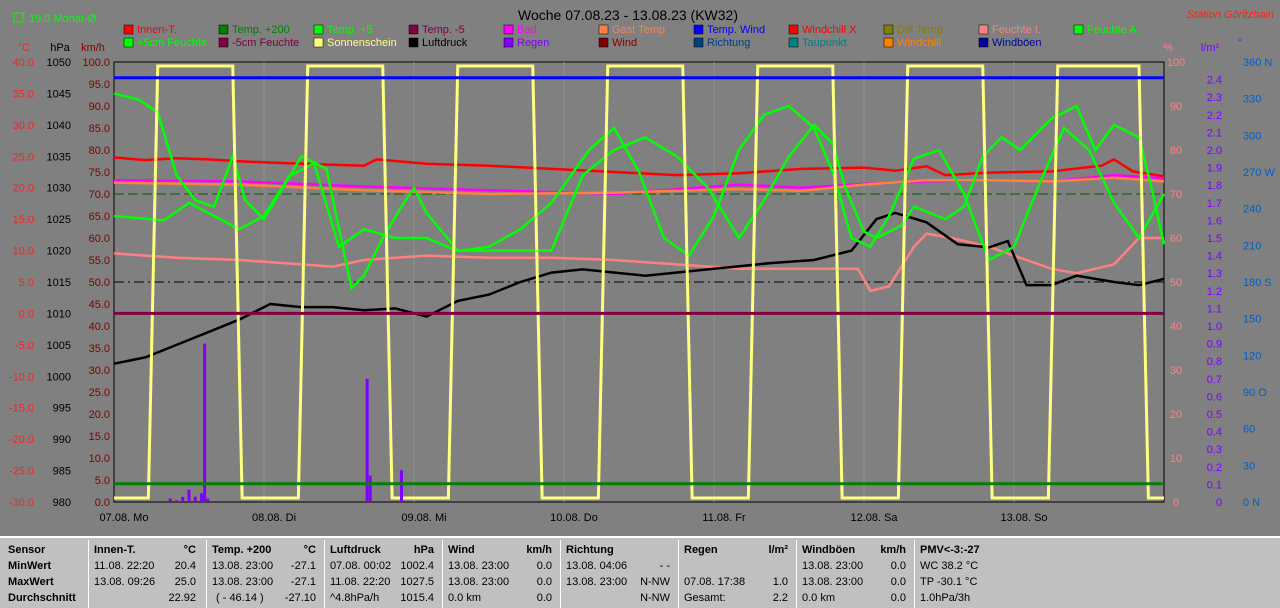 The image size is (1280, 608). I want to click on stats-direction-title: Richtung, so click(590, 550).